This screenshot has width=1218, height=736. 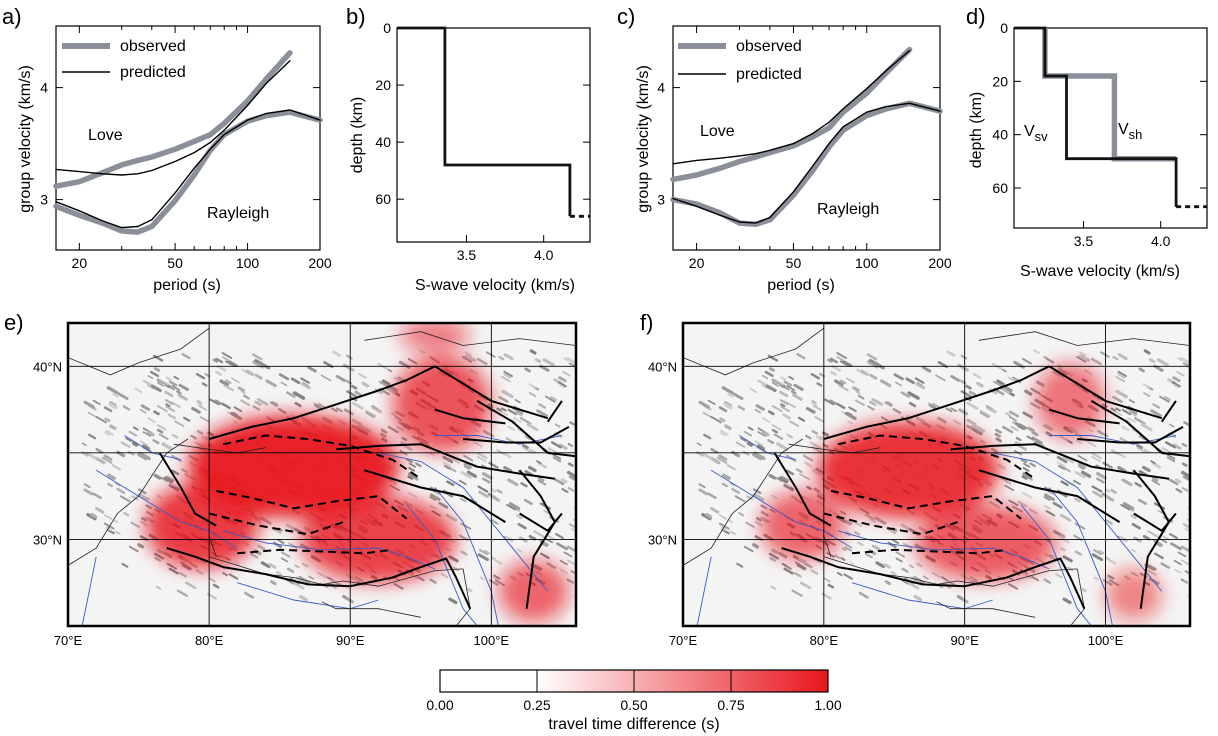 I want to click on a-series-observed-rayleigh, so click(x=188, y=172).